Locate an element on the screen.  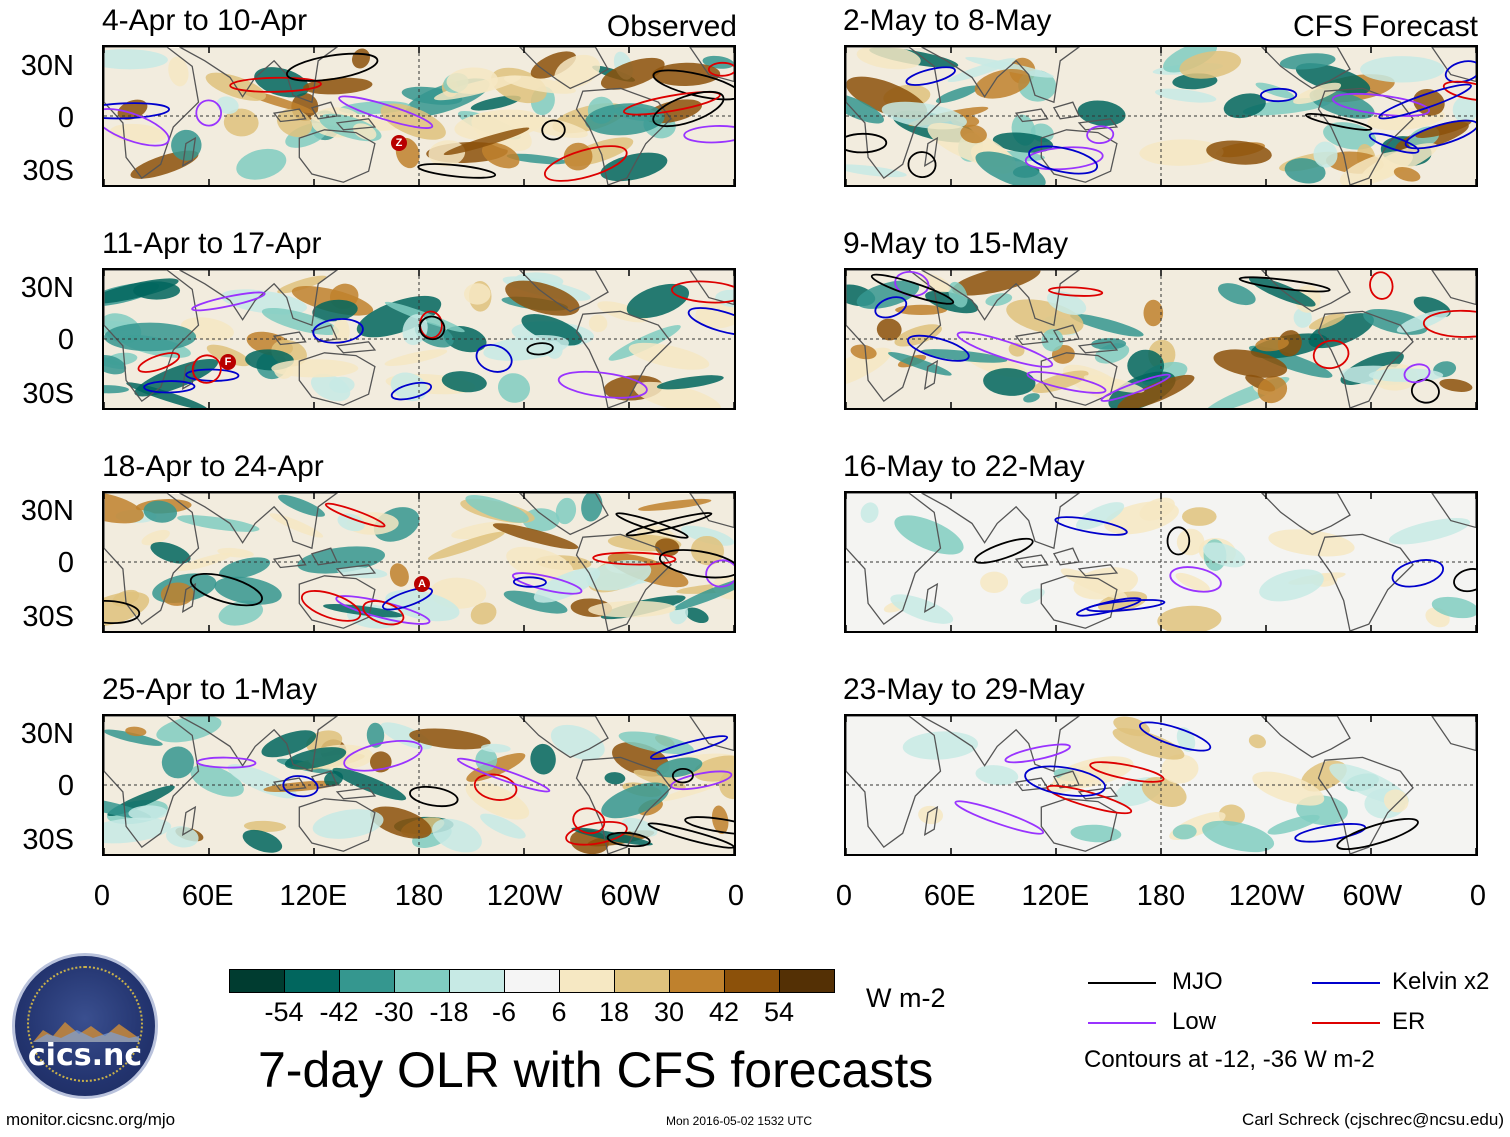
panel-title-fc-3: 16-May to 22-May is located at coordinates (964, 466).